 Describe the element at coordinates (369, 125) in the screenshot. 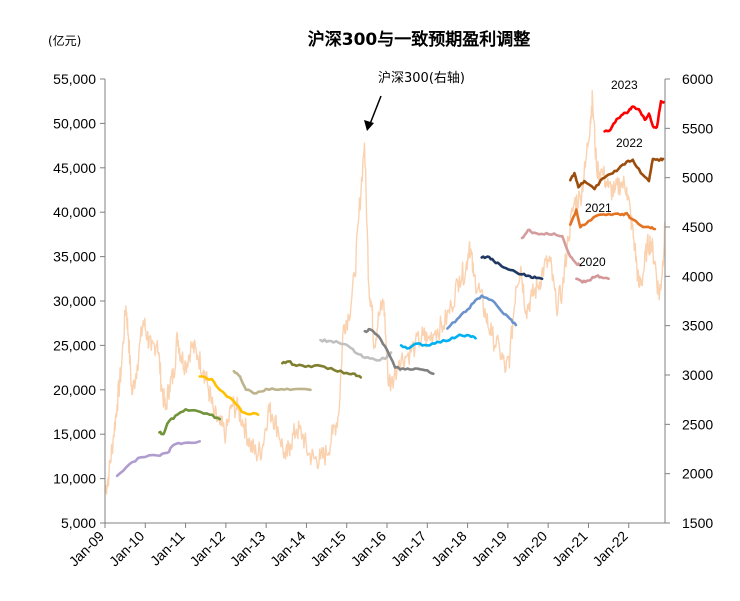

I see `annotation-arrow-head` at that location.